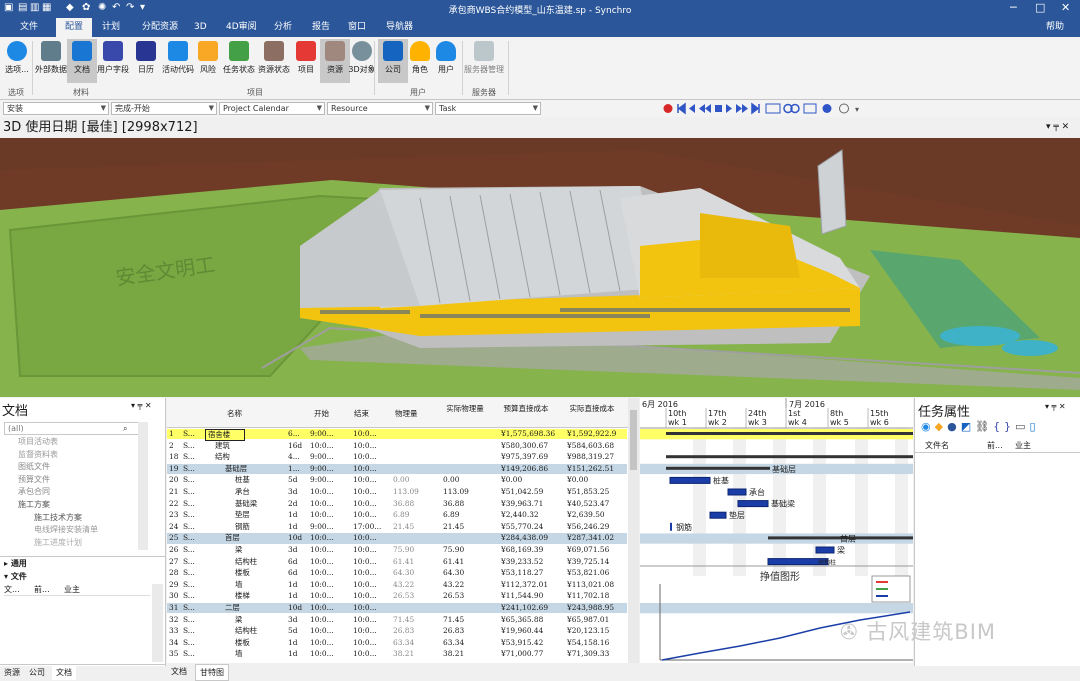 This screenshot has width=1080, height=681. What do you see at coordinates (1040, 7) in the screenshot?
I see `maximize-button: □` at bounding box center [1040, 7].